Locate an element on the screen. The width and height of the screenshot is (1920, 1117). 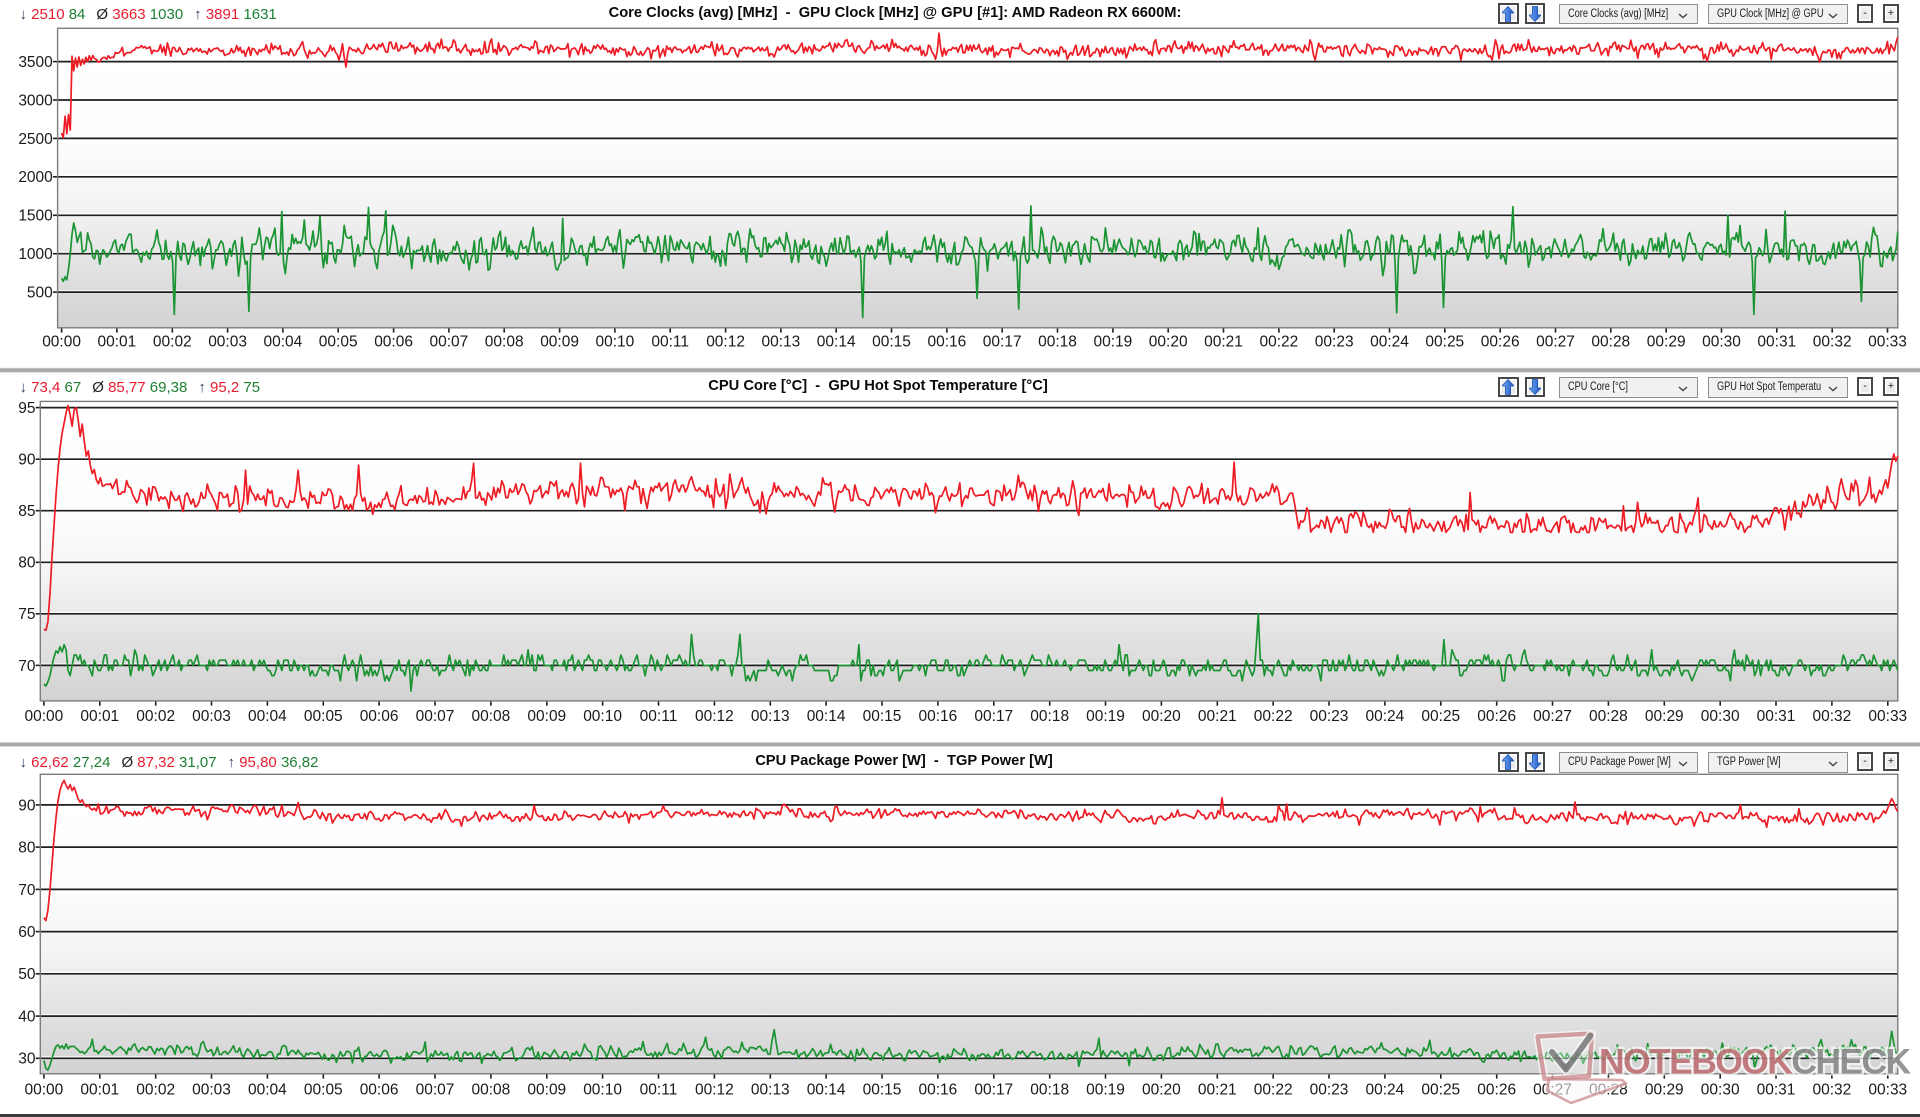
svg-text: 85 is located at coordinates (26, 511).